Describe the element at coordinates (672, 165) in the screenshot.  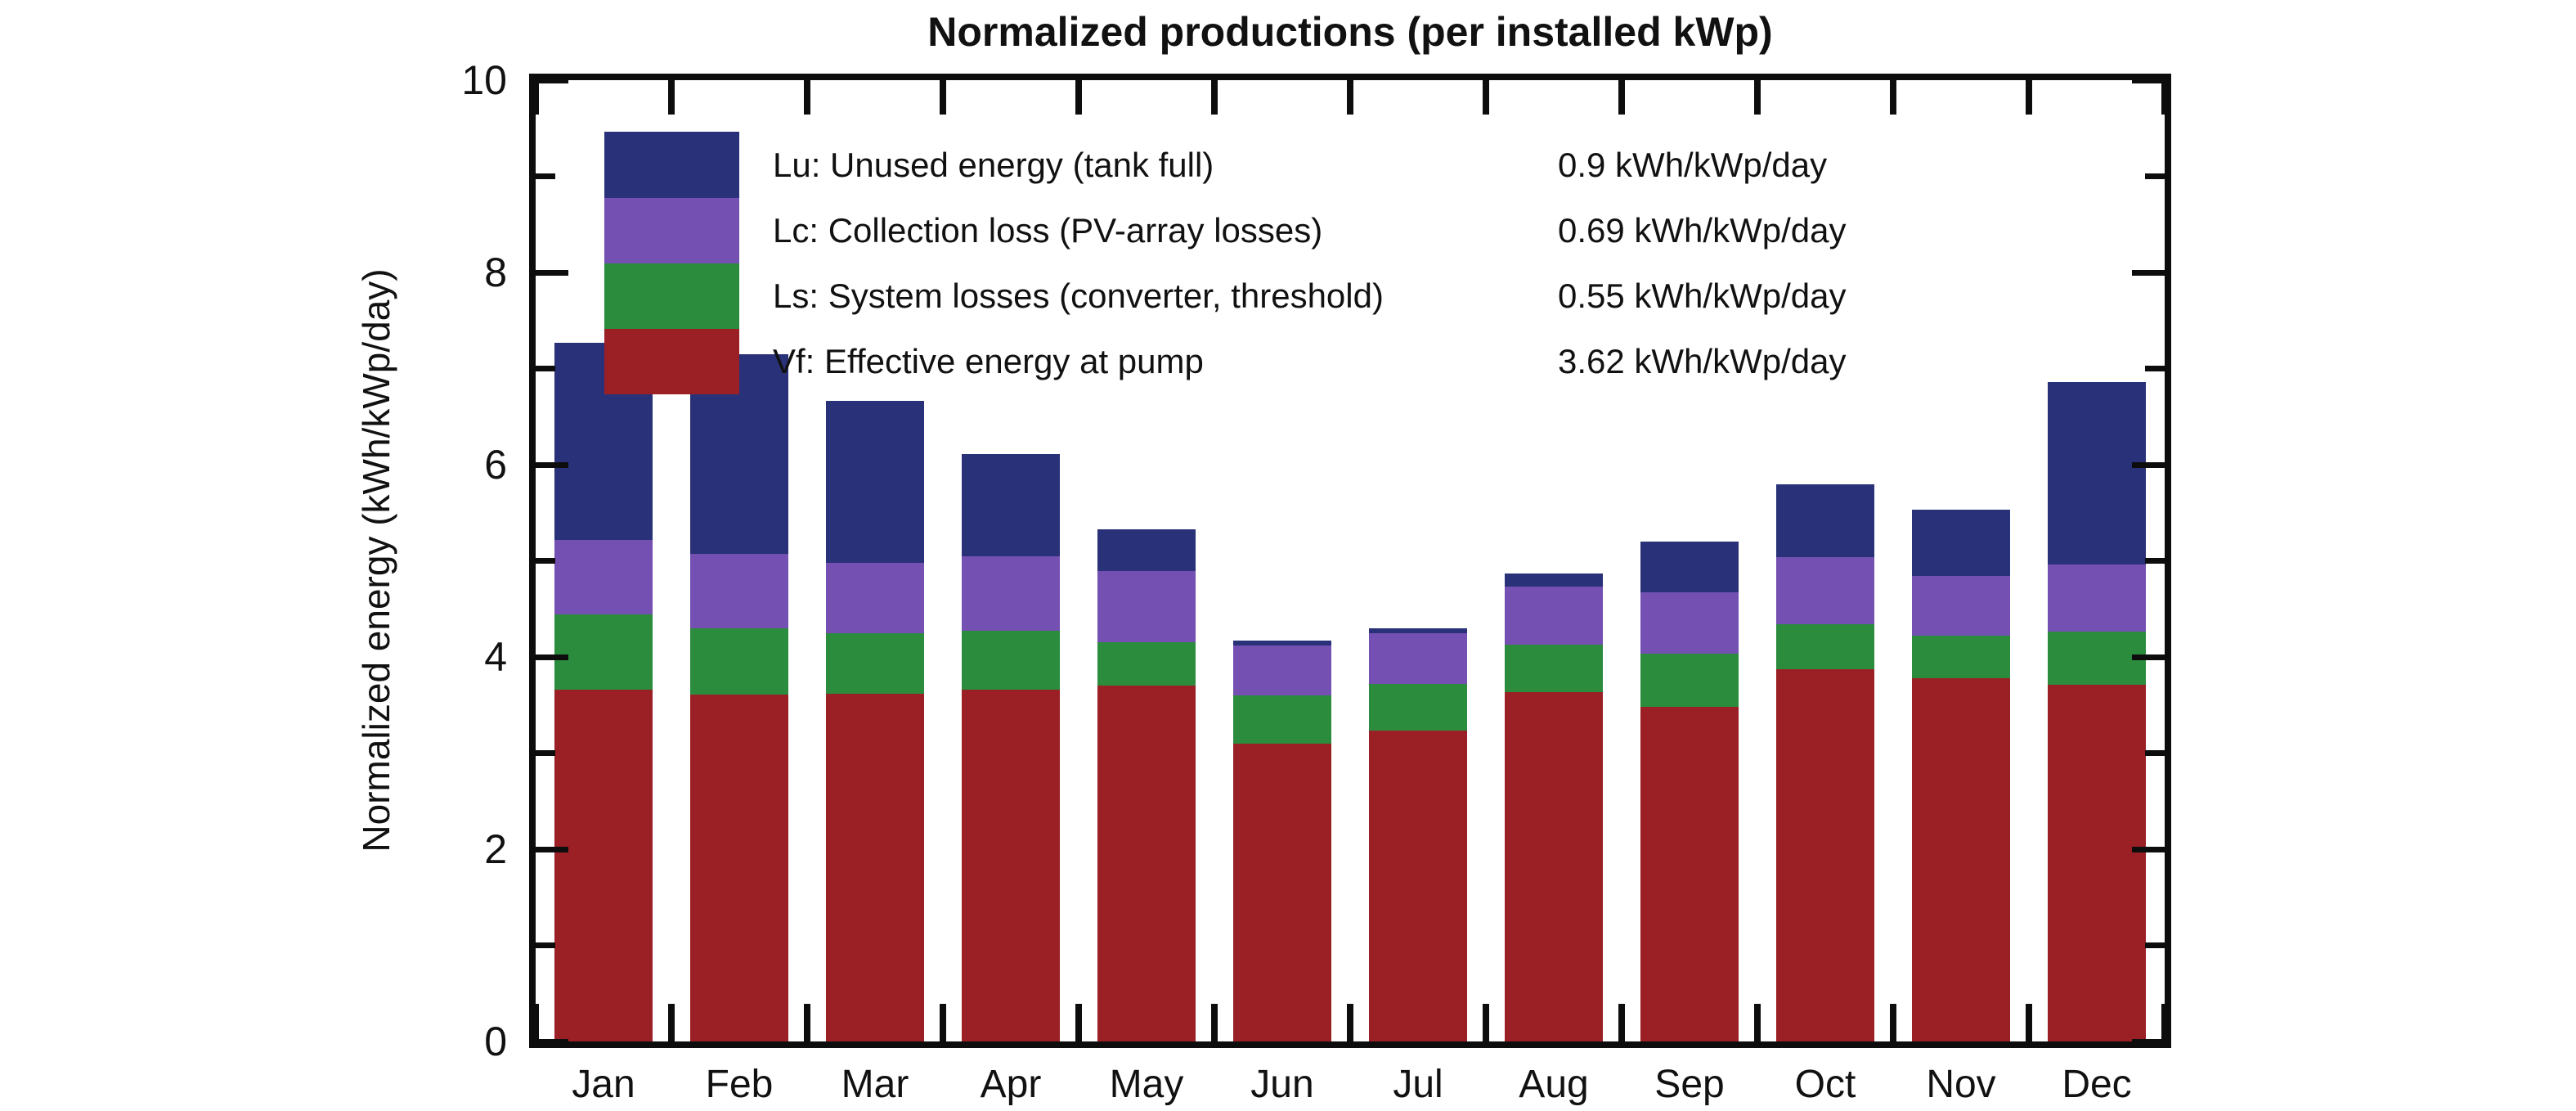
I see `legend-swatch-lu` at that location.